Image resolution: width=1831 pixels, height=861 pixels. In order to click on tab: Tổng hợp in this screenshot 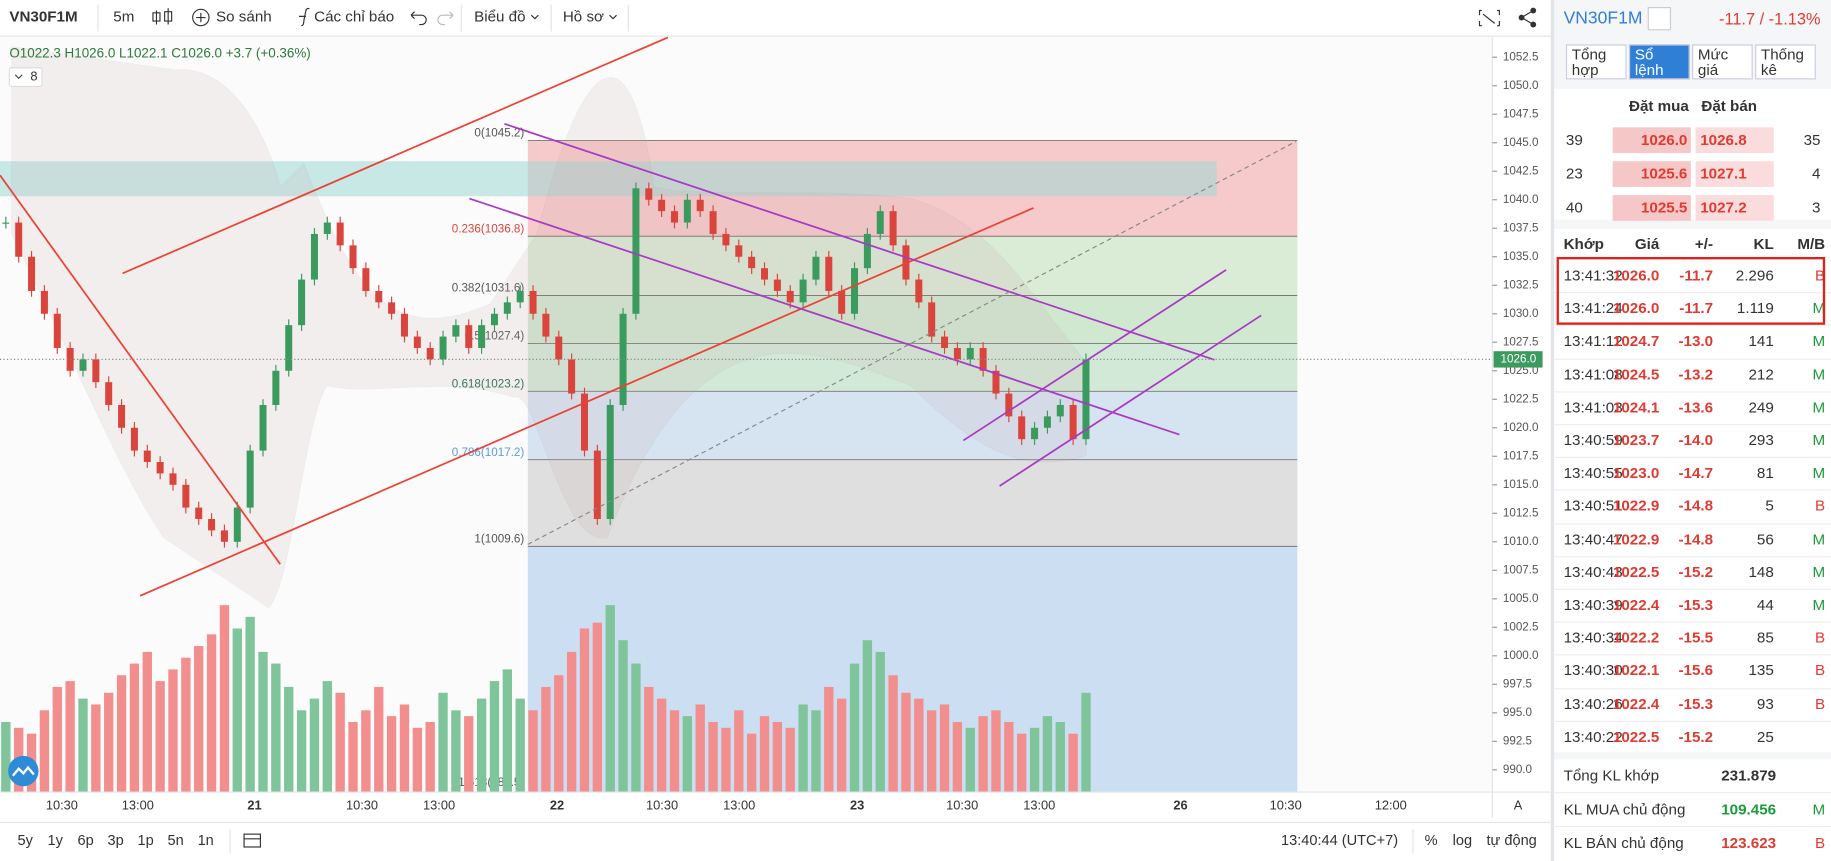, I will do `click(1596, 62)`.